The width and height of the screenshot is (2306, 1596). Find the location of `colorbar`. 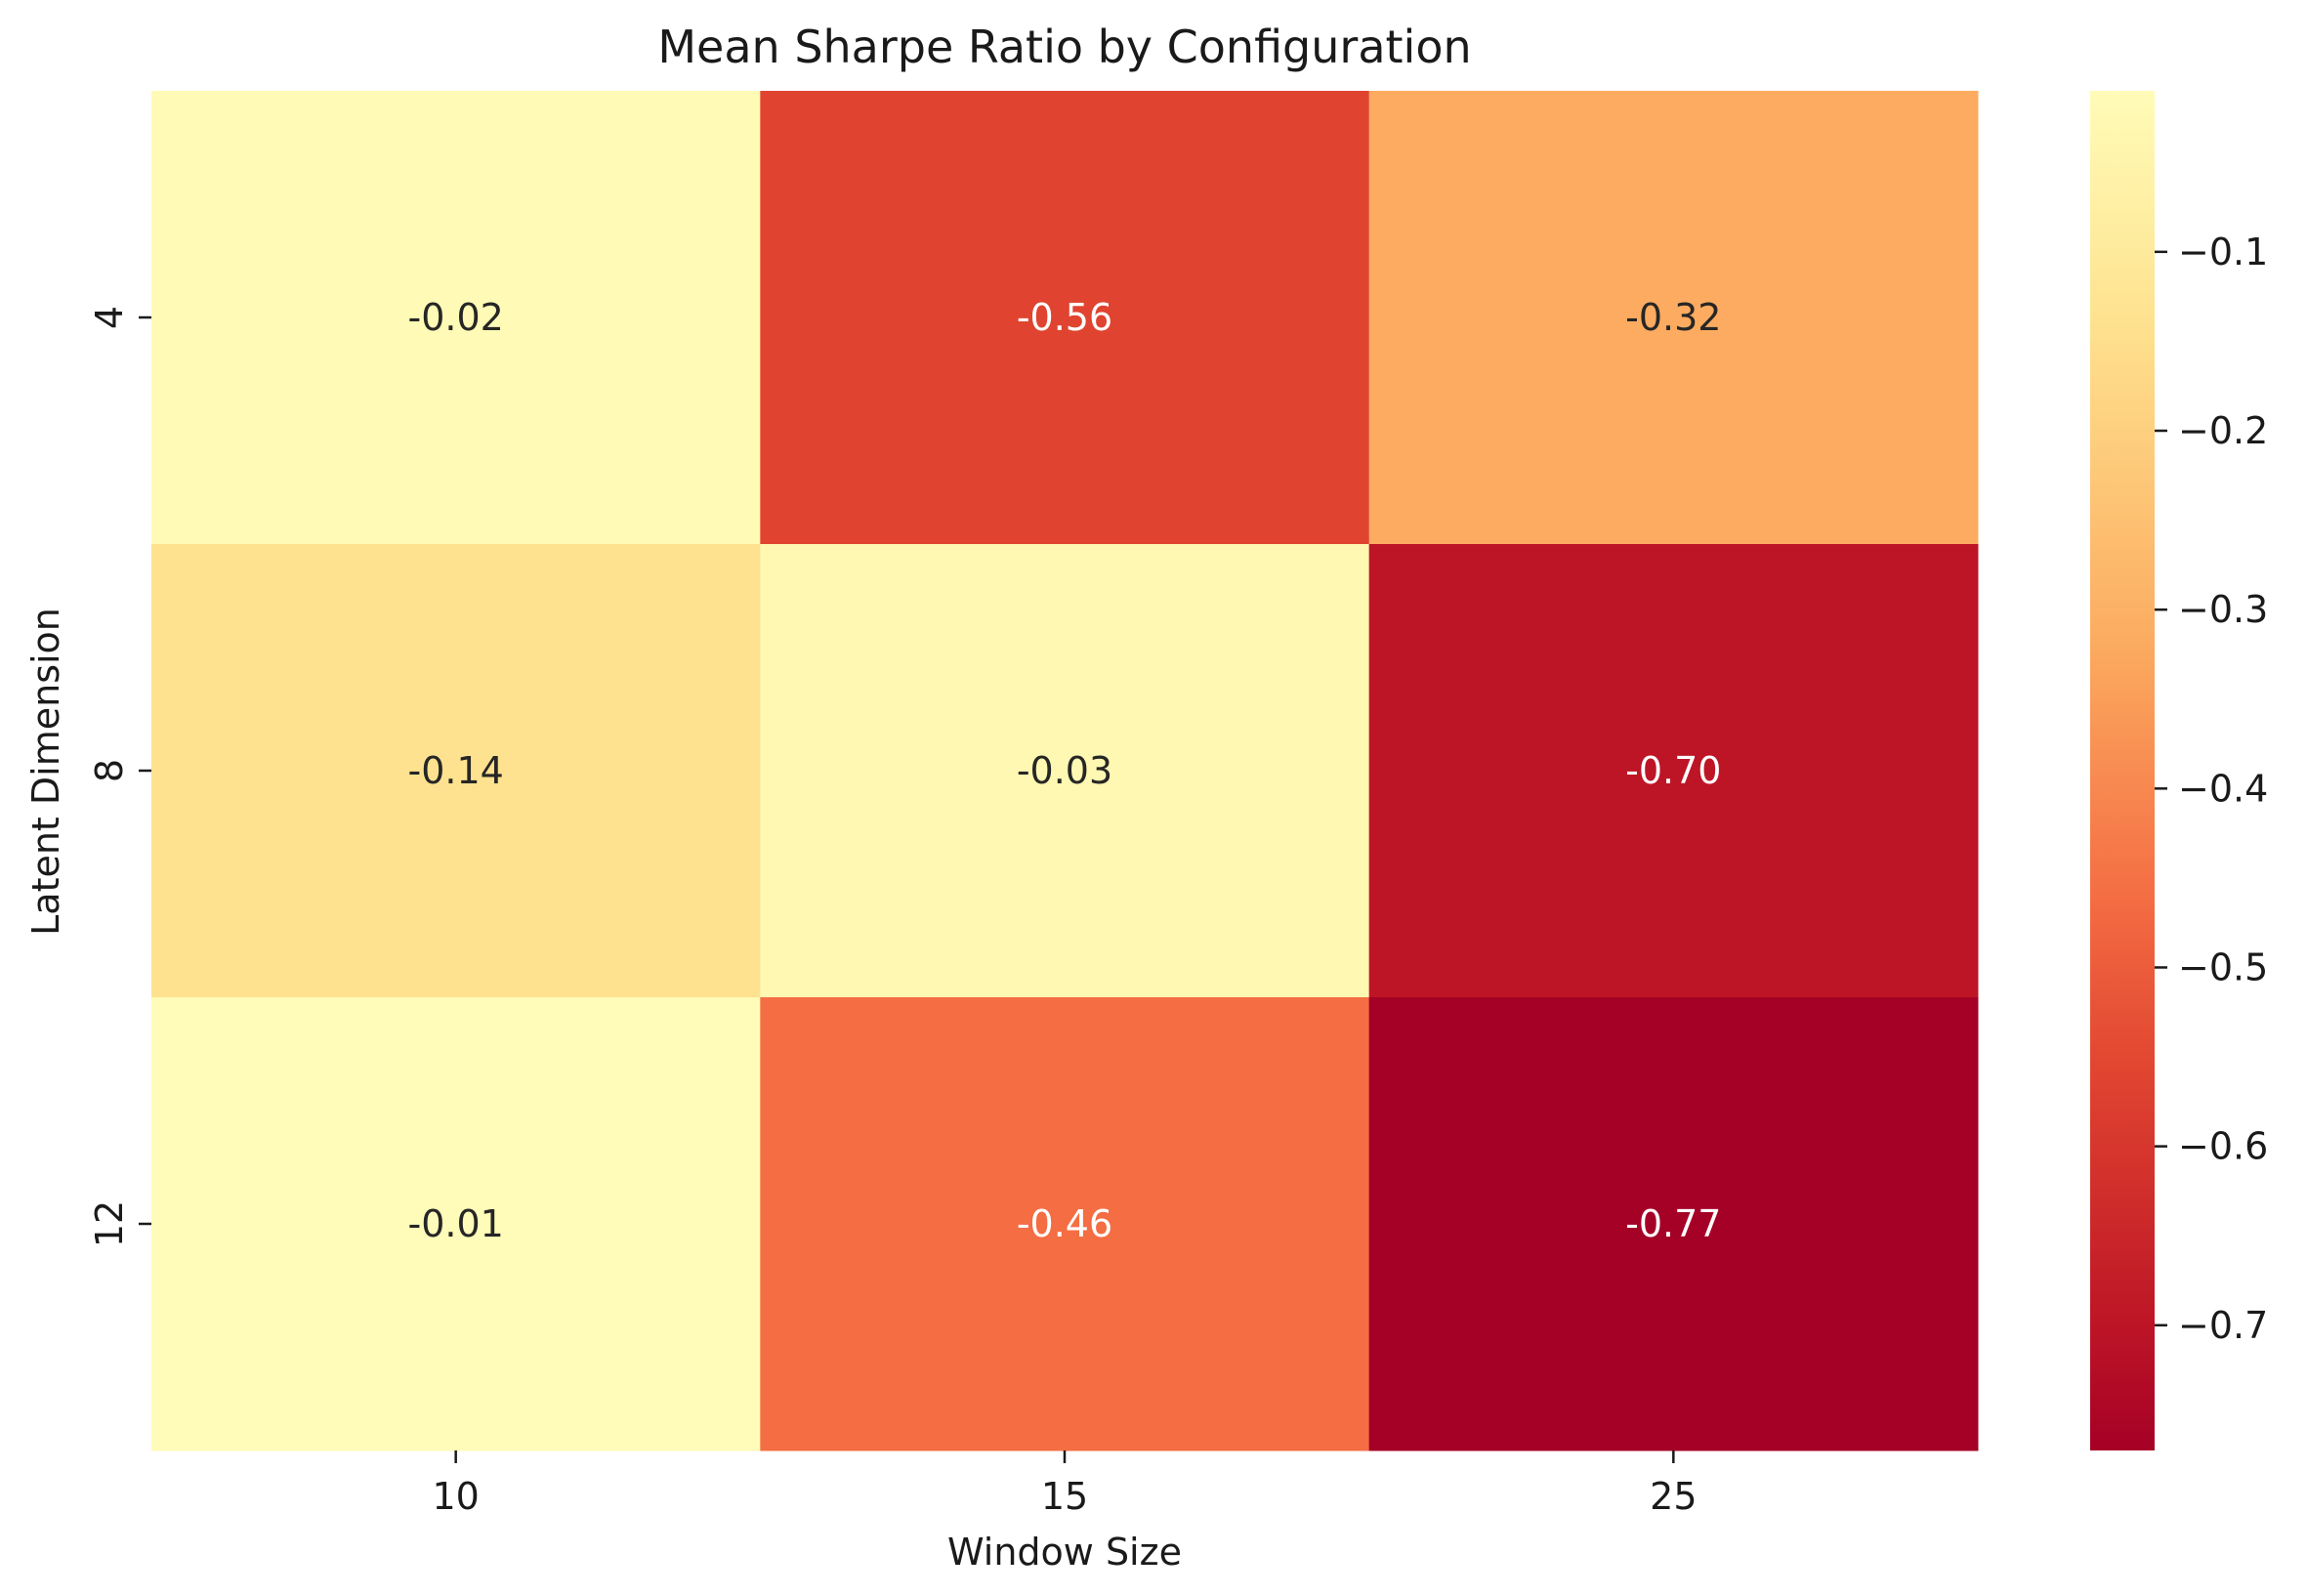

colorbar is located at coordinates (2122, 770).